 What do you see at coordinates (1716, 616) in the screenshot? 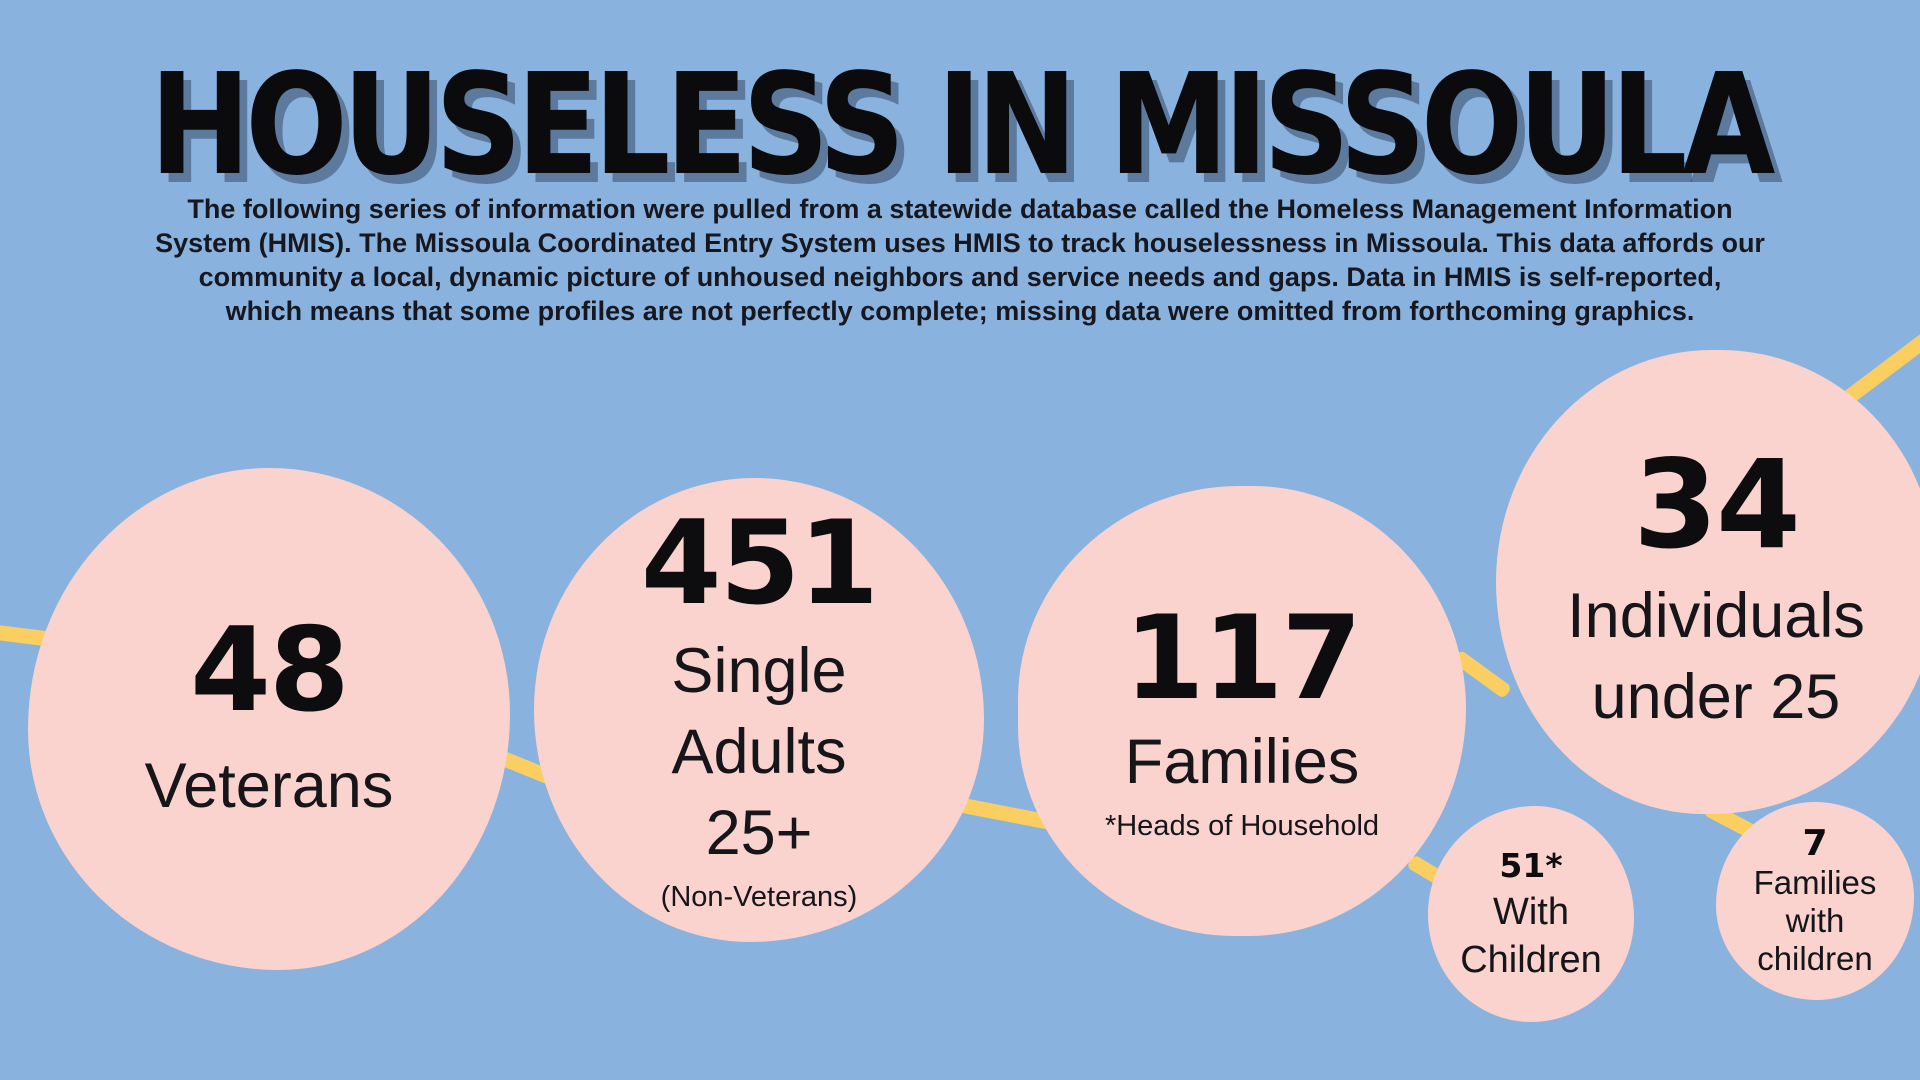
I see `under25-label-line-1: Individuals` at bounding box center [1716, 616].